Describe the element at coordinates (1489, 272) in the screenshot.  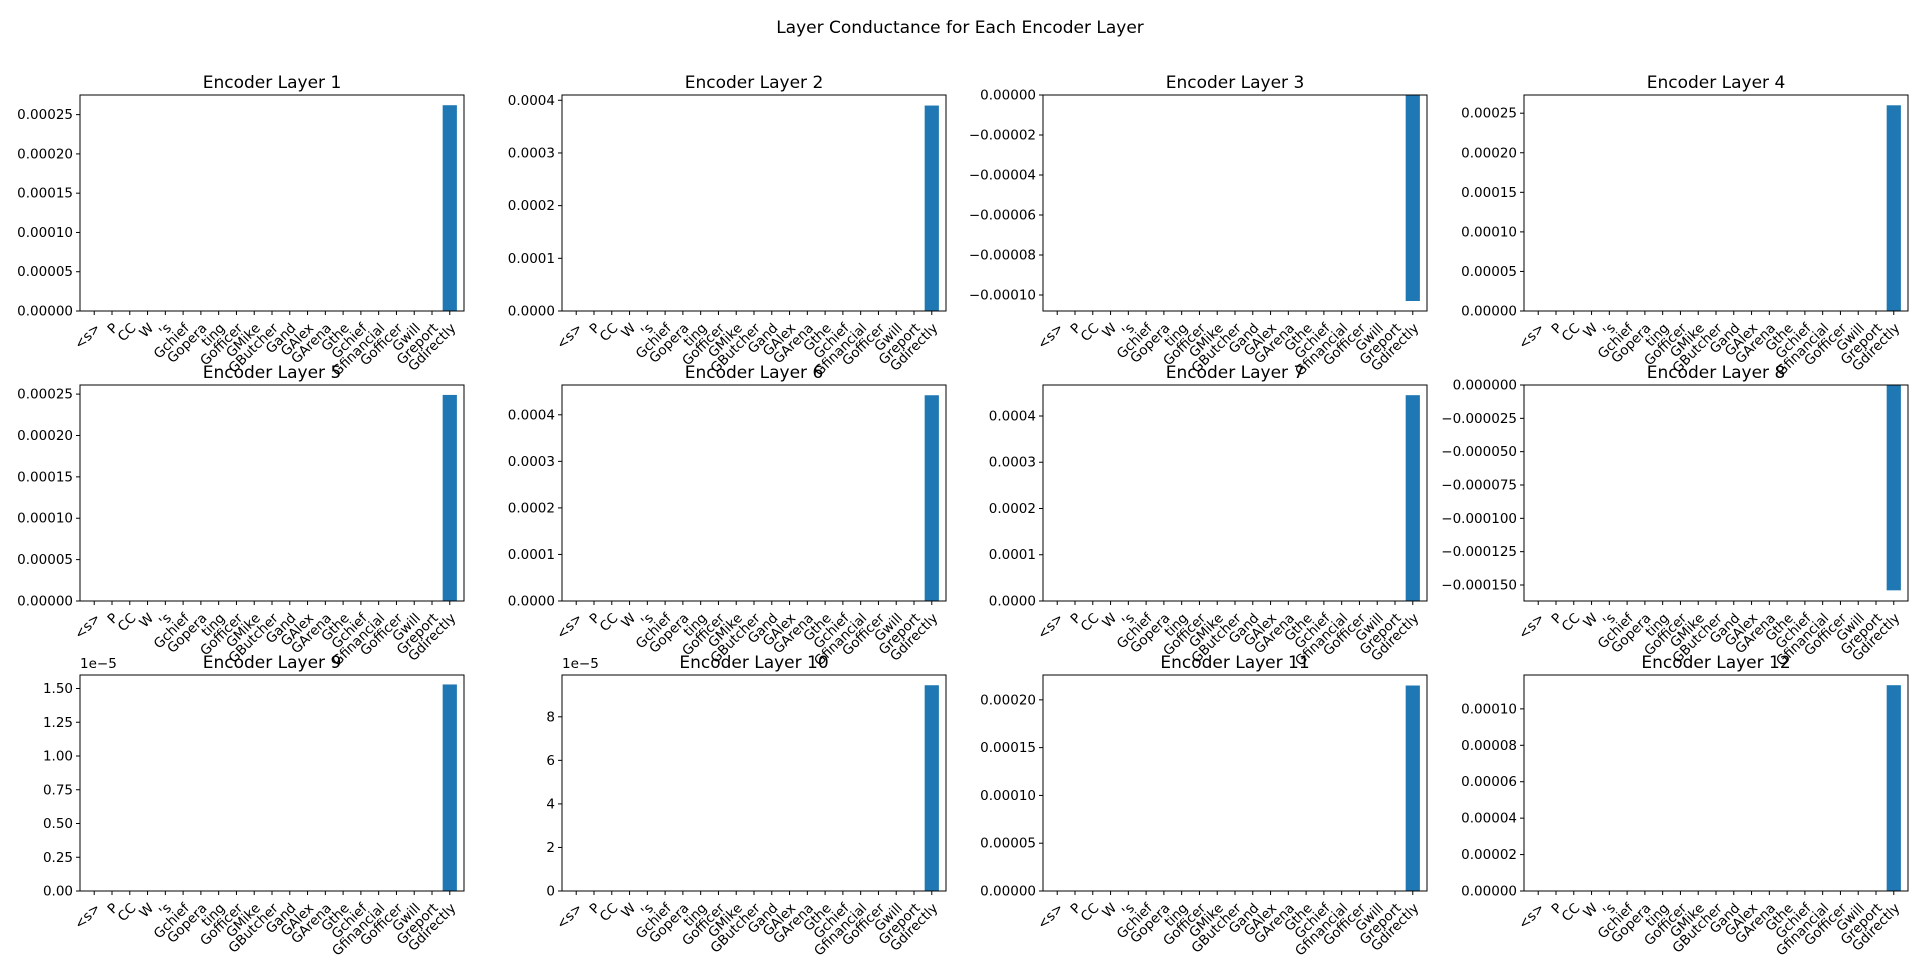
I see `subplot-4-ytick-label-2: 0.00005` at that location.